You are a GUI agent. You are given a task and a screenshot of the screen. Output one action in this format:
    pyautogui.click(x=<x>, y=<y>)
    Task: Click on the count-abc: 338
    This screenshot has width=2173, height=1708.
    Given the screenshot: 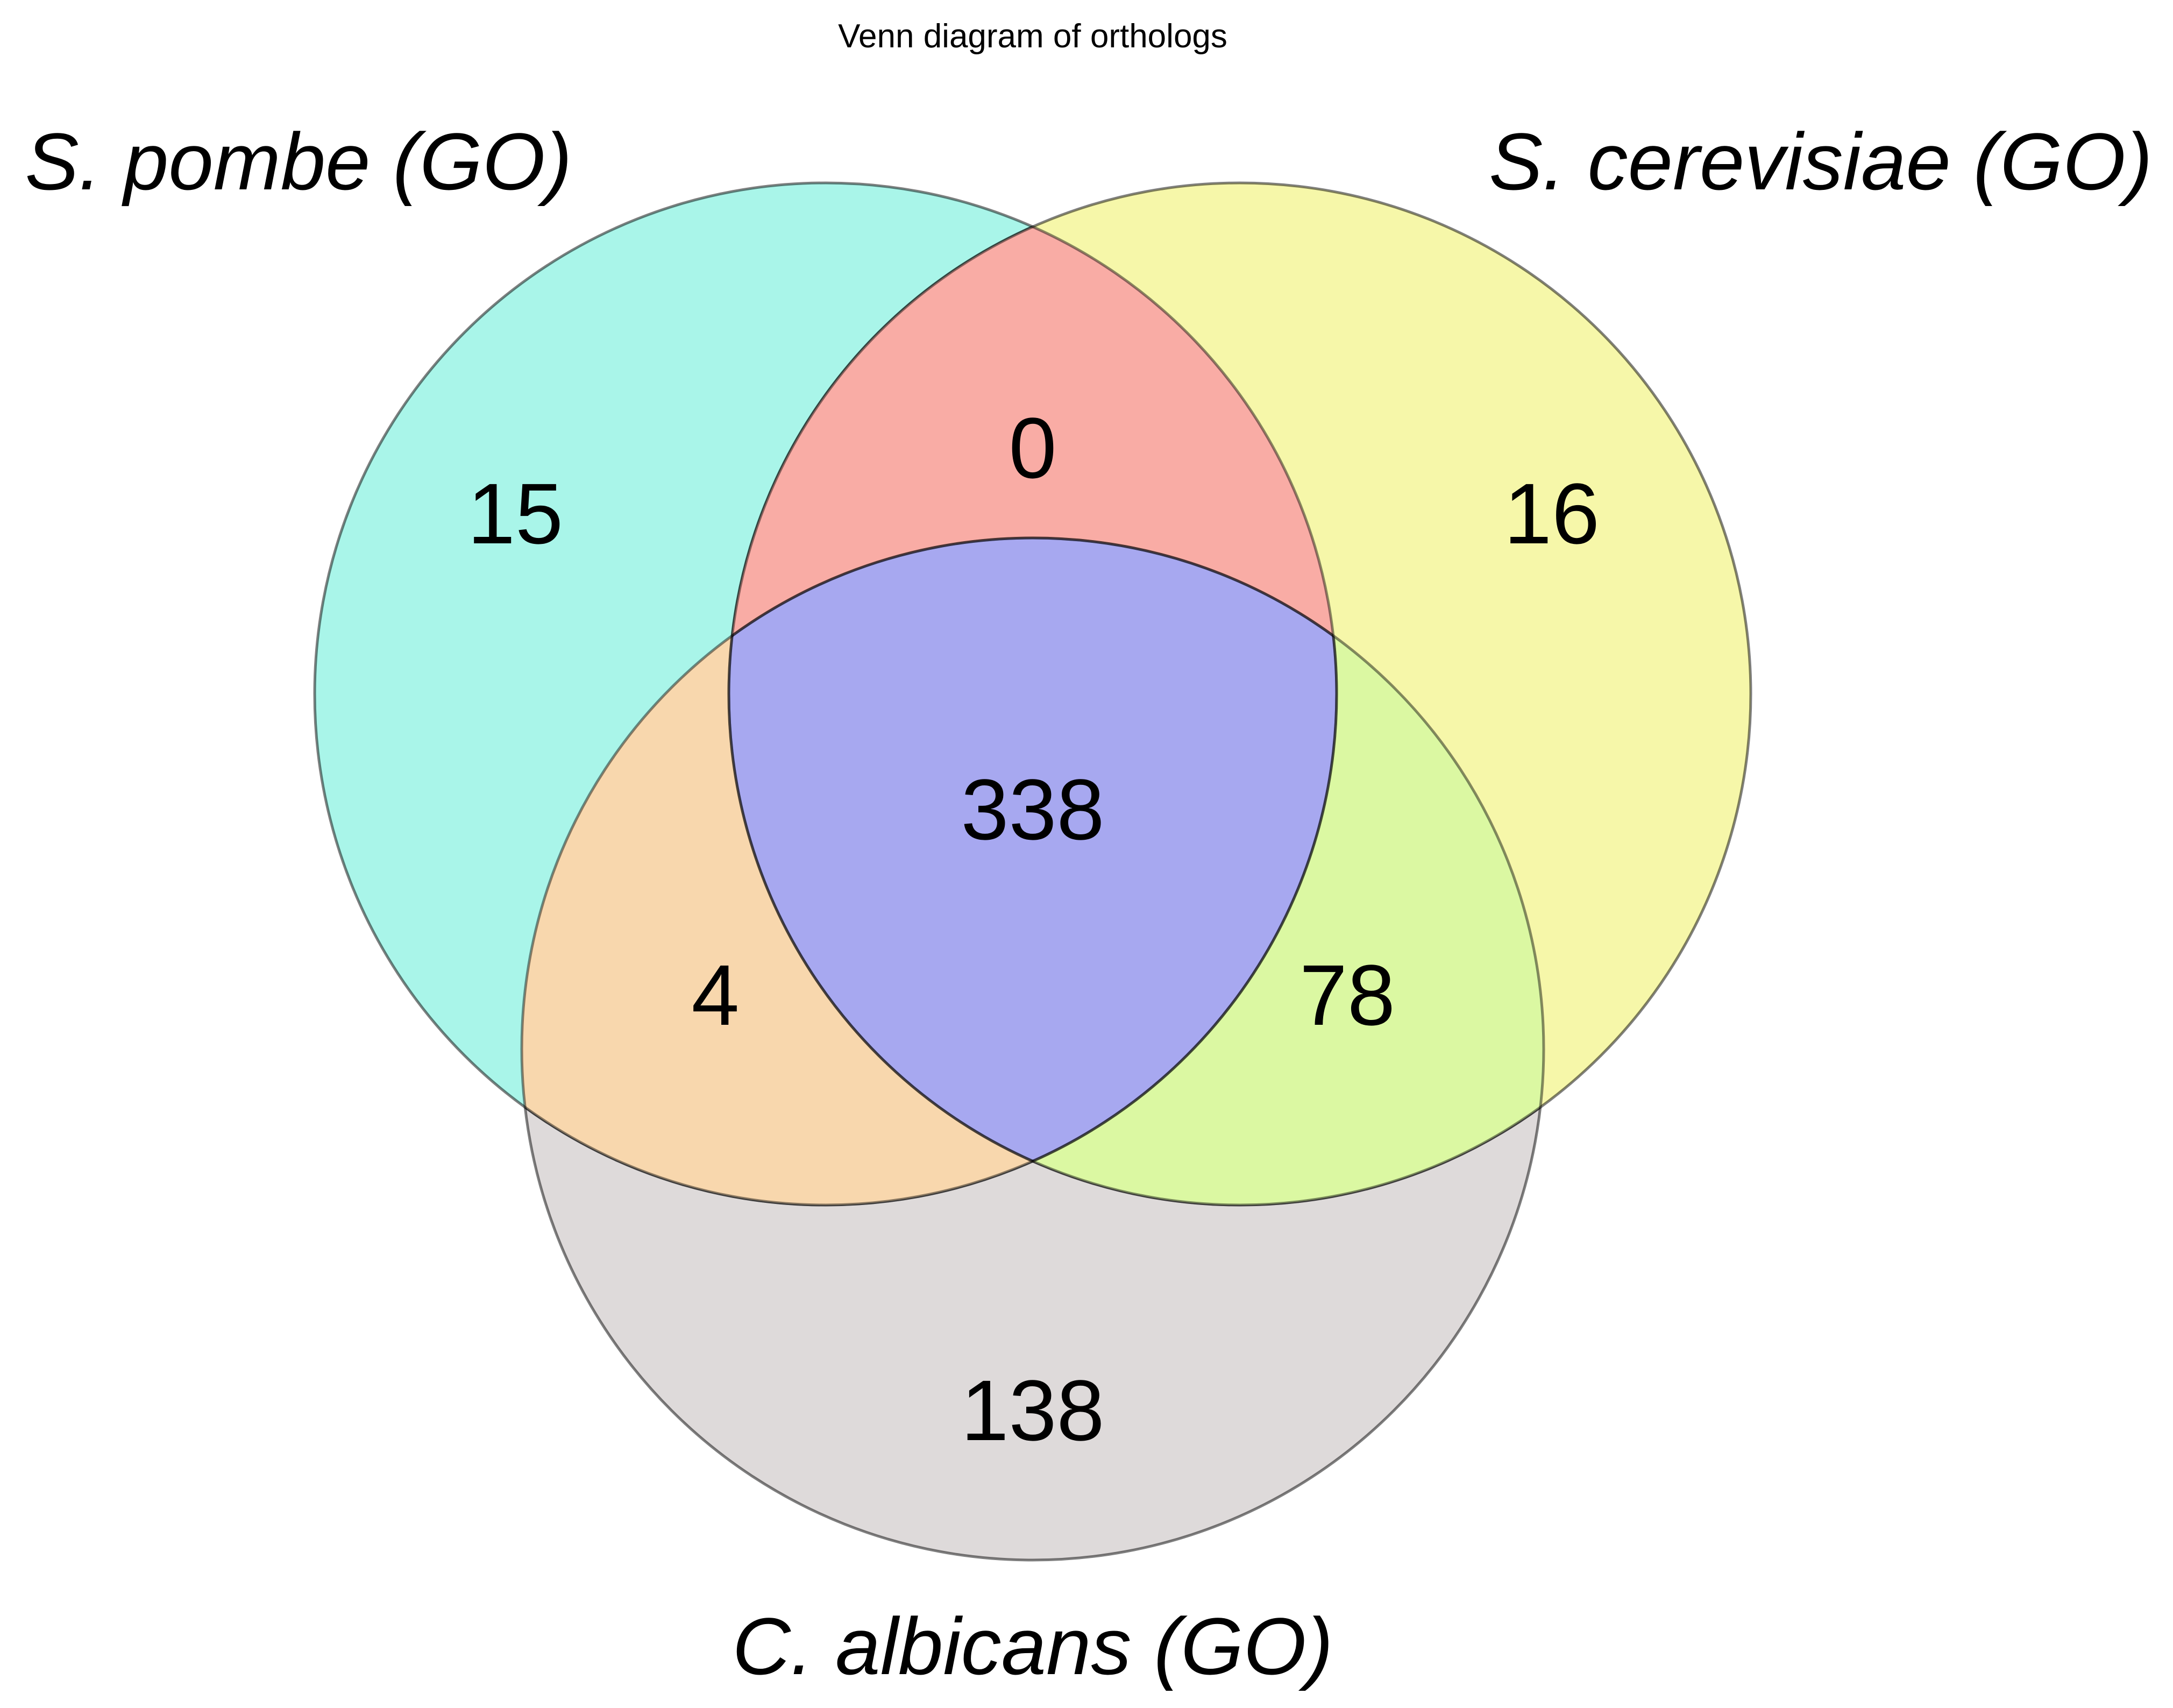 What is the action you would take?
    pyautogui.click(x=1033, y=809)
    